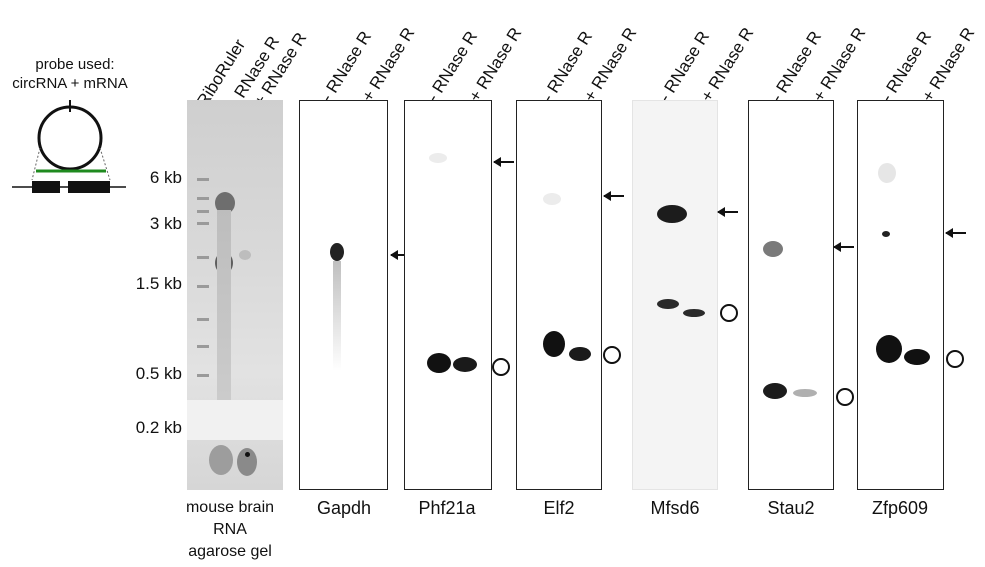 This screenshot has width=985, height=567. What do you see at coordinates (105, 164) in the screenshot?
I see `projection-right` at bounding box center [105, 164].